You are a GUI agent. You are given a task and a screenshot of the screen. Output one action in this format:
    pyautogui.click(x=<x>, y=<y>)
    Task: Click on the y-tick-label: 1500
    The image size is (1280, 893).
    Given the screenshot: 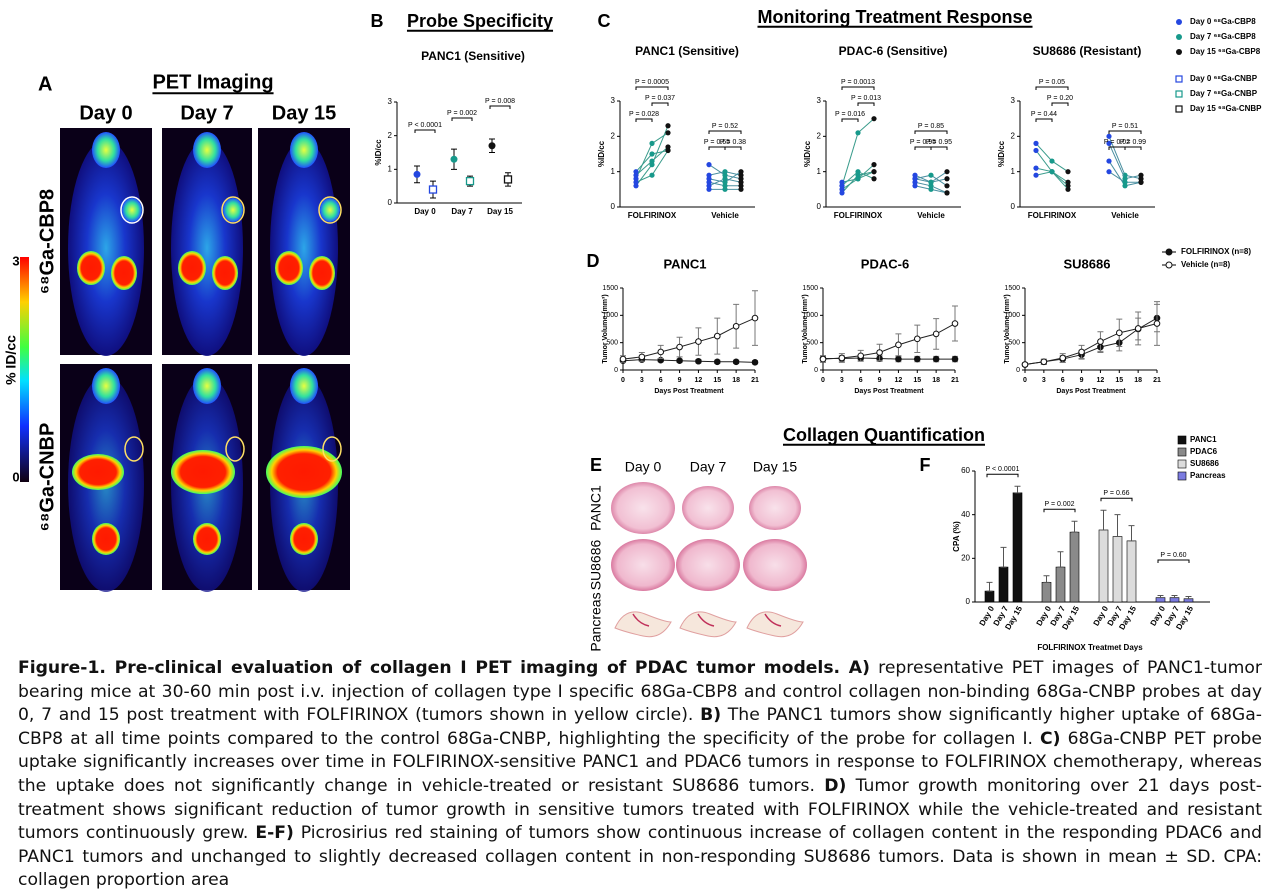 What is the action you would take?
    pyautogui.click(x=1012, y=288)
    